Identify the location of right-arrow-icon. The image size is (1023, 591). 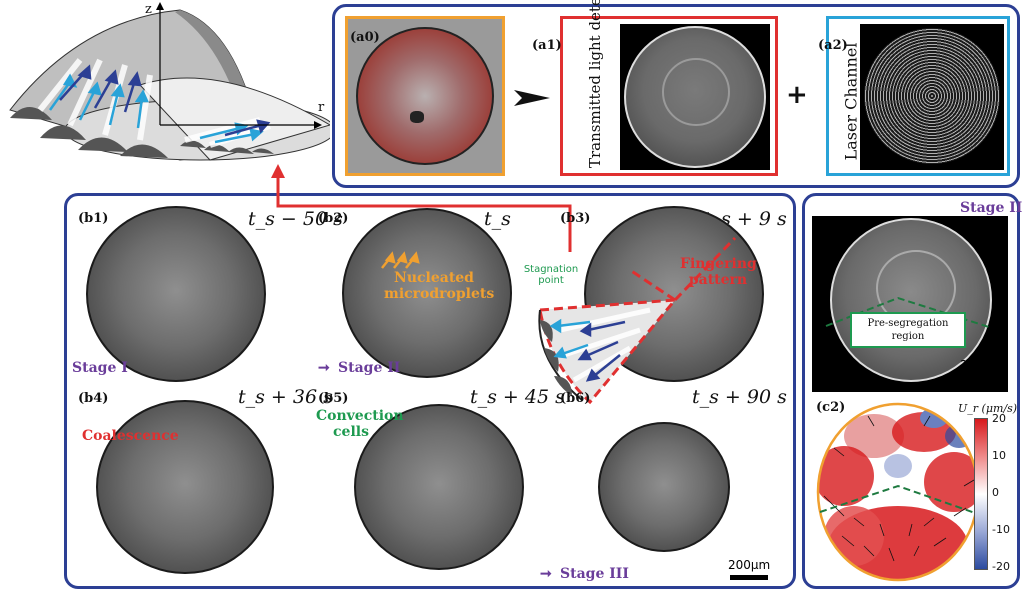
(532, 98).